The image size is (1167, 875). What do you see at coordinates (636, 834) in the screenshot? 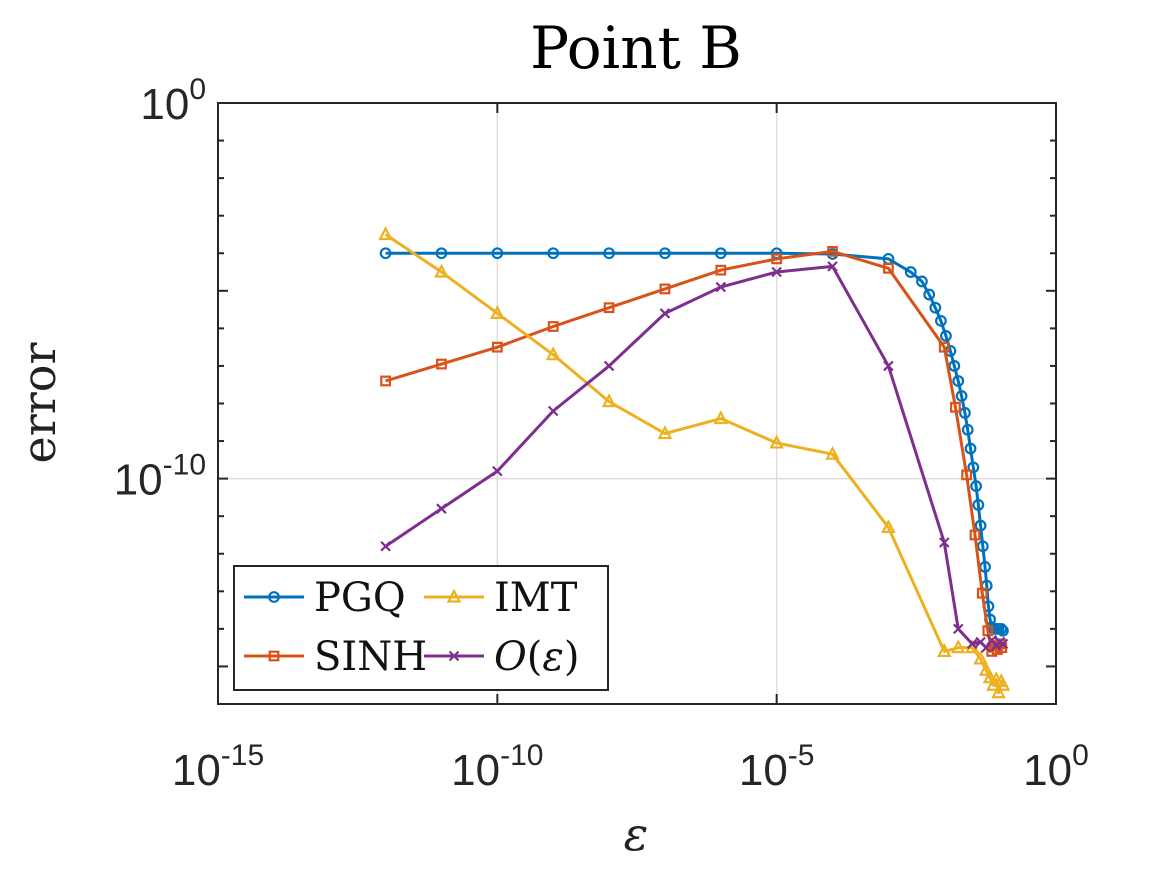
I see `x-axis-label: ε` at bounding box center [636, 834].